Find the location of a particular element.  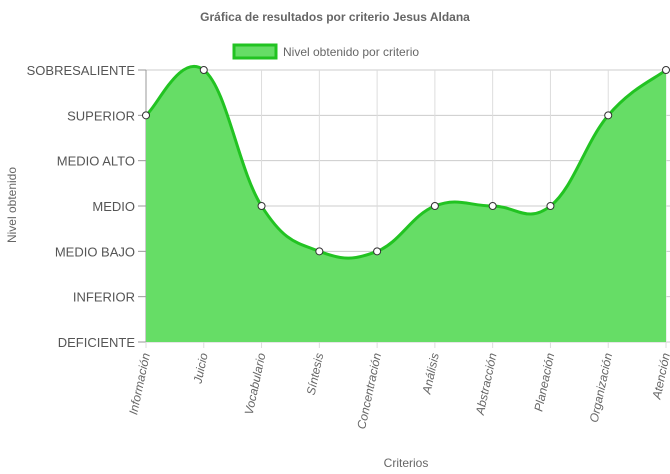

x-tick-label: Abstracción is located at coordinates (486, 384).